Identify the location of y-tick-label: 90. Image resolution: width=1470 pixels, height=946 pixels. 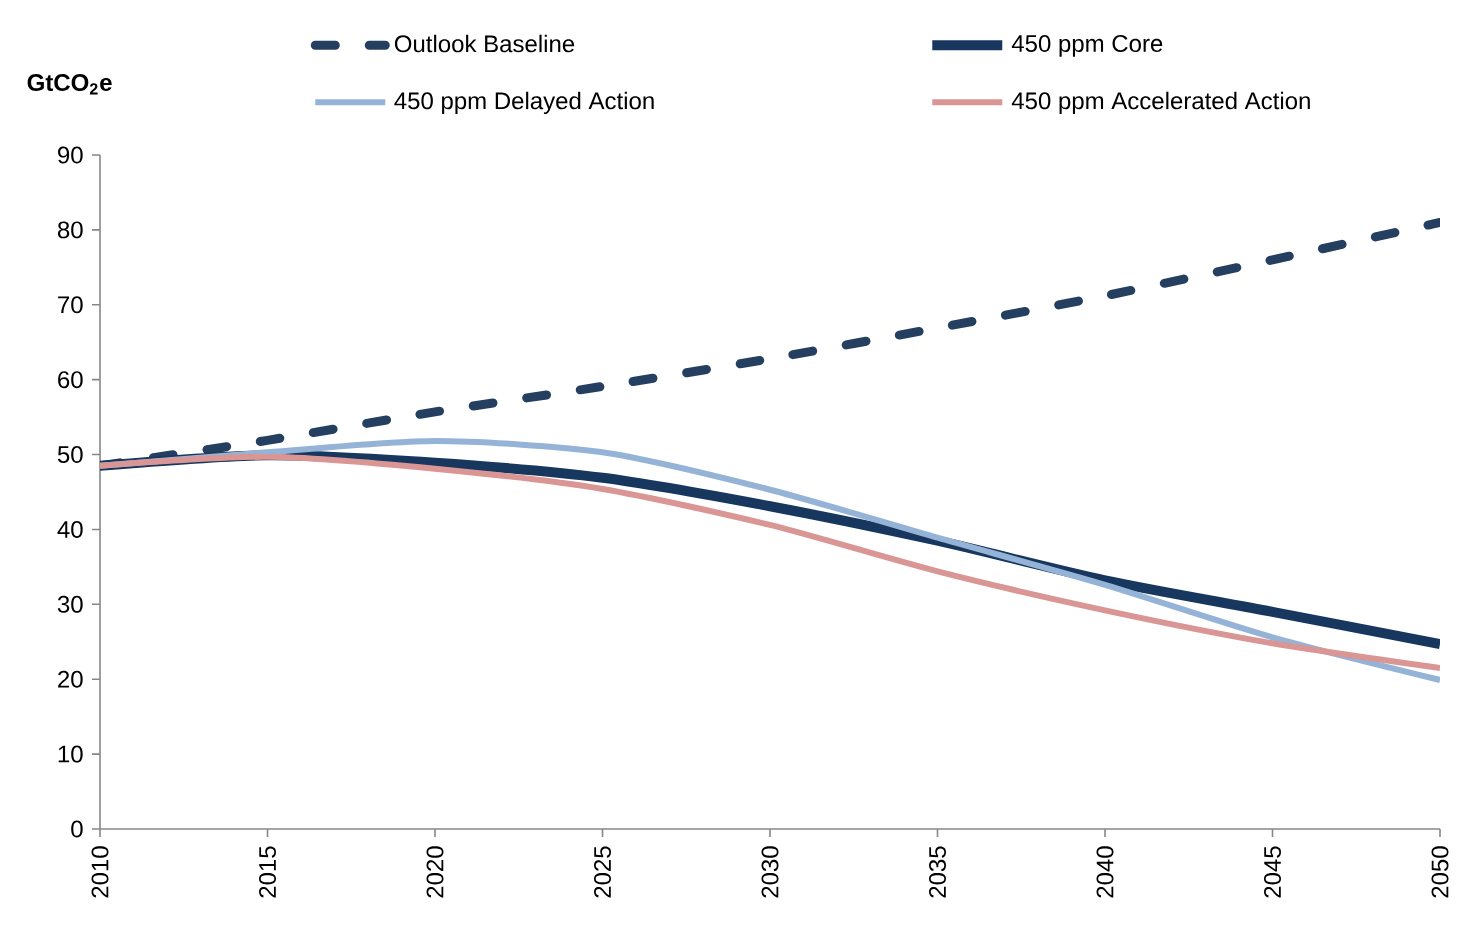
(70, 155).